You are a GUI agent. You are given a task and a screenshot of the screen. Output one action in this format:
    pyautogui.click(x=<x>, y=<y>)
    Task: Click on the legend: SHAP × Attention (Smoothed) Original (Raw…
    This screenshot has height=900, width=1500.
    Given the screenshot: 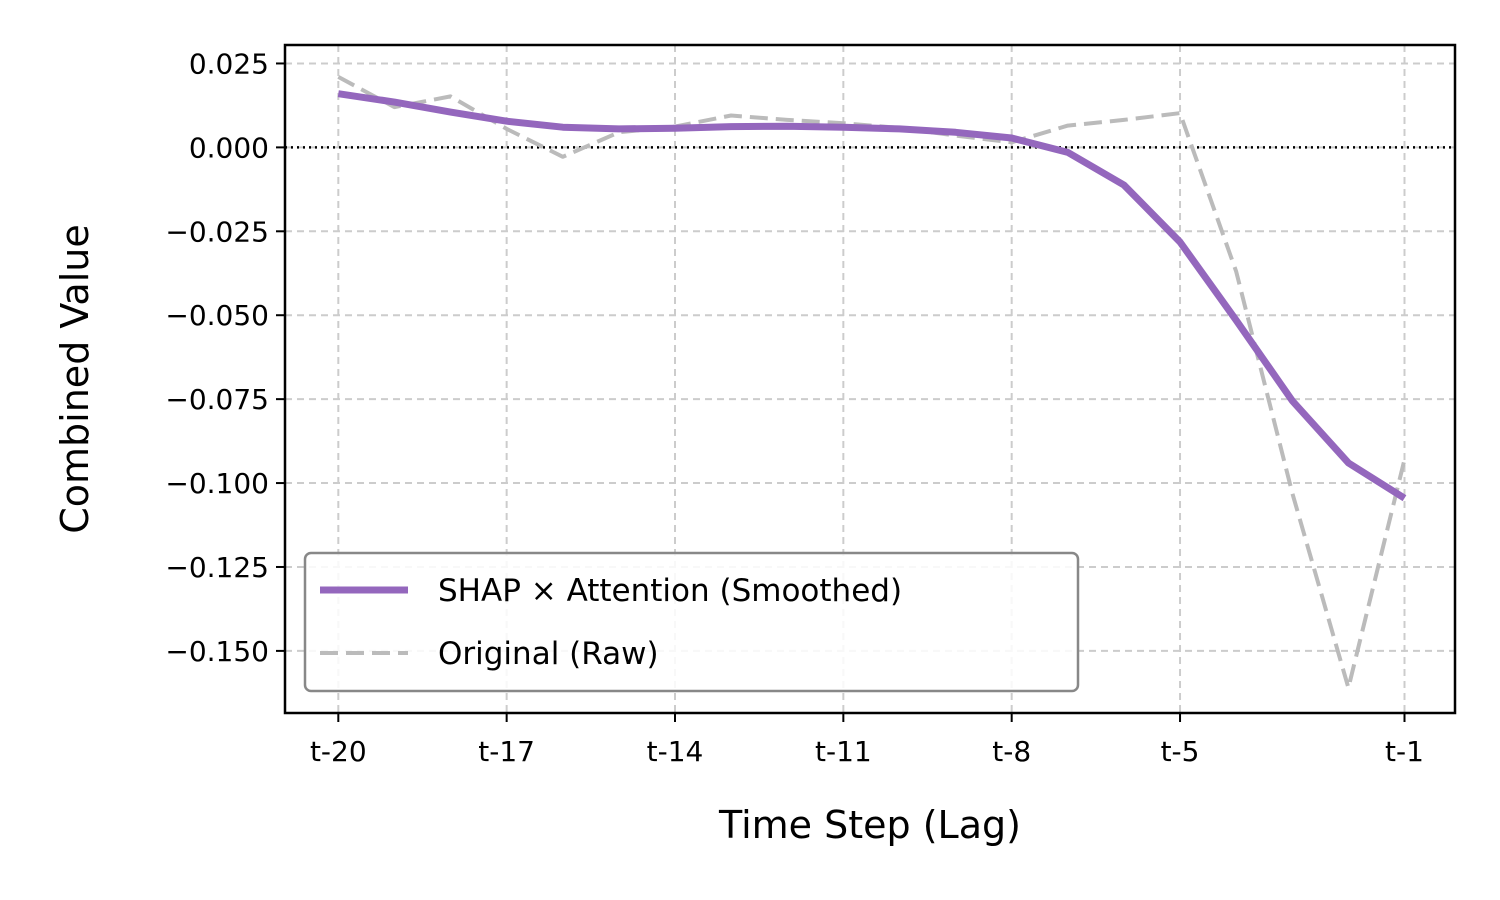 What is the action you would take?
    pyautogui.click(x=691, y=622)
    